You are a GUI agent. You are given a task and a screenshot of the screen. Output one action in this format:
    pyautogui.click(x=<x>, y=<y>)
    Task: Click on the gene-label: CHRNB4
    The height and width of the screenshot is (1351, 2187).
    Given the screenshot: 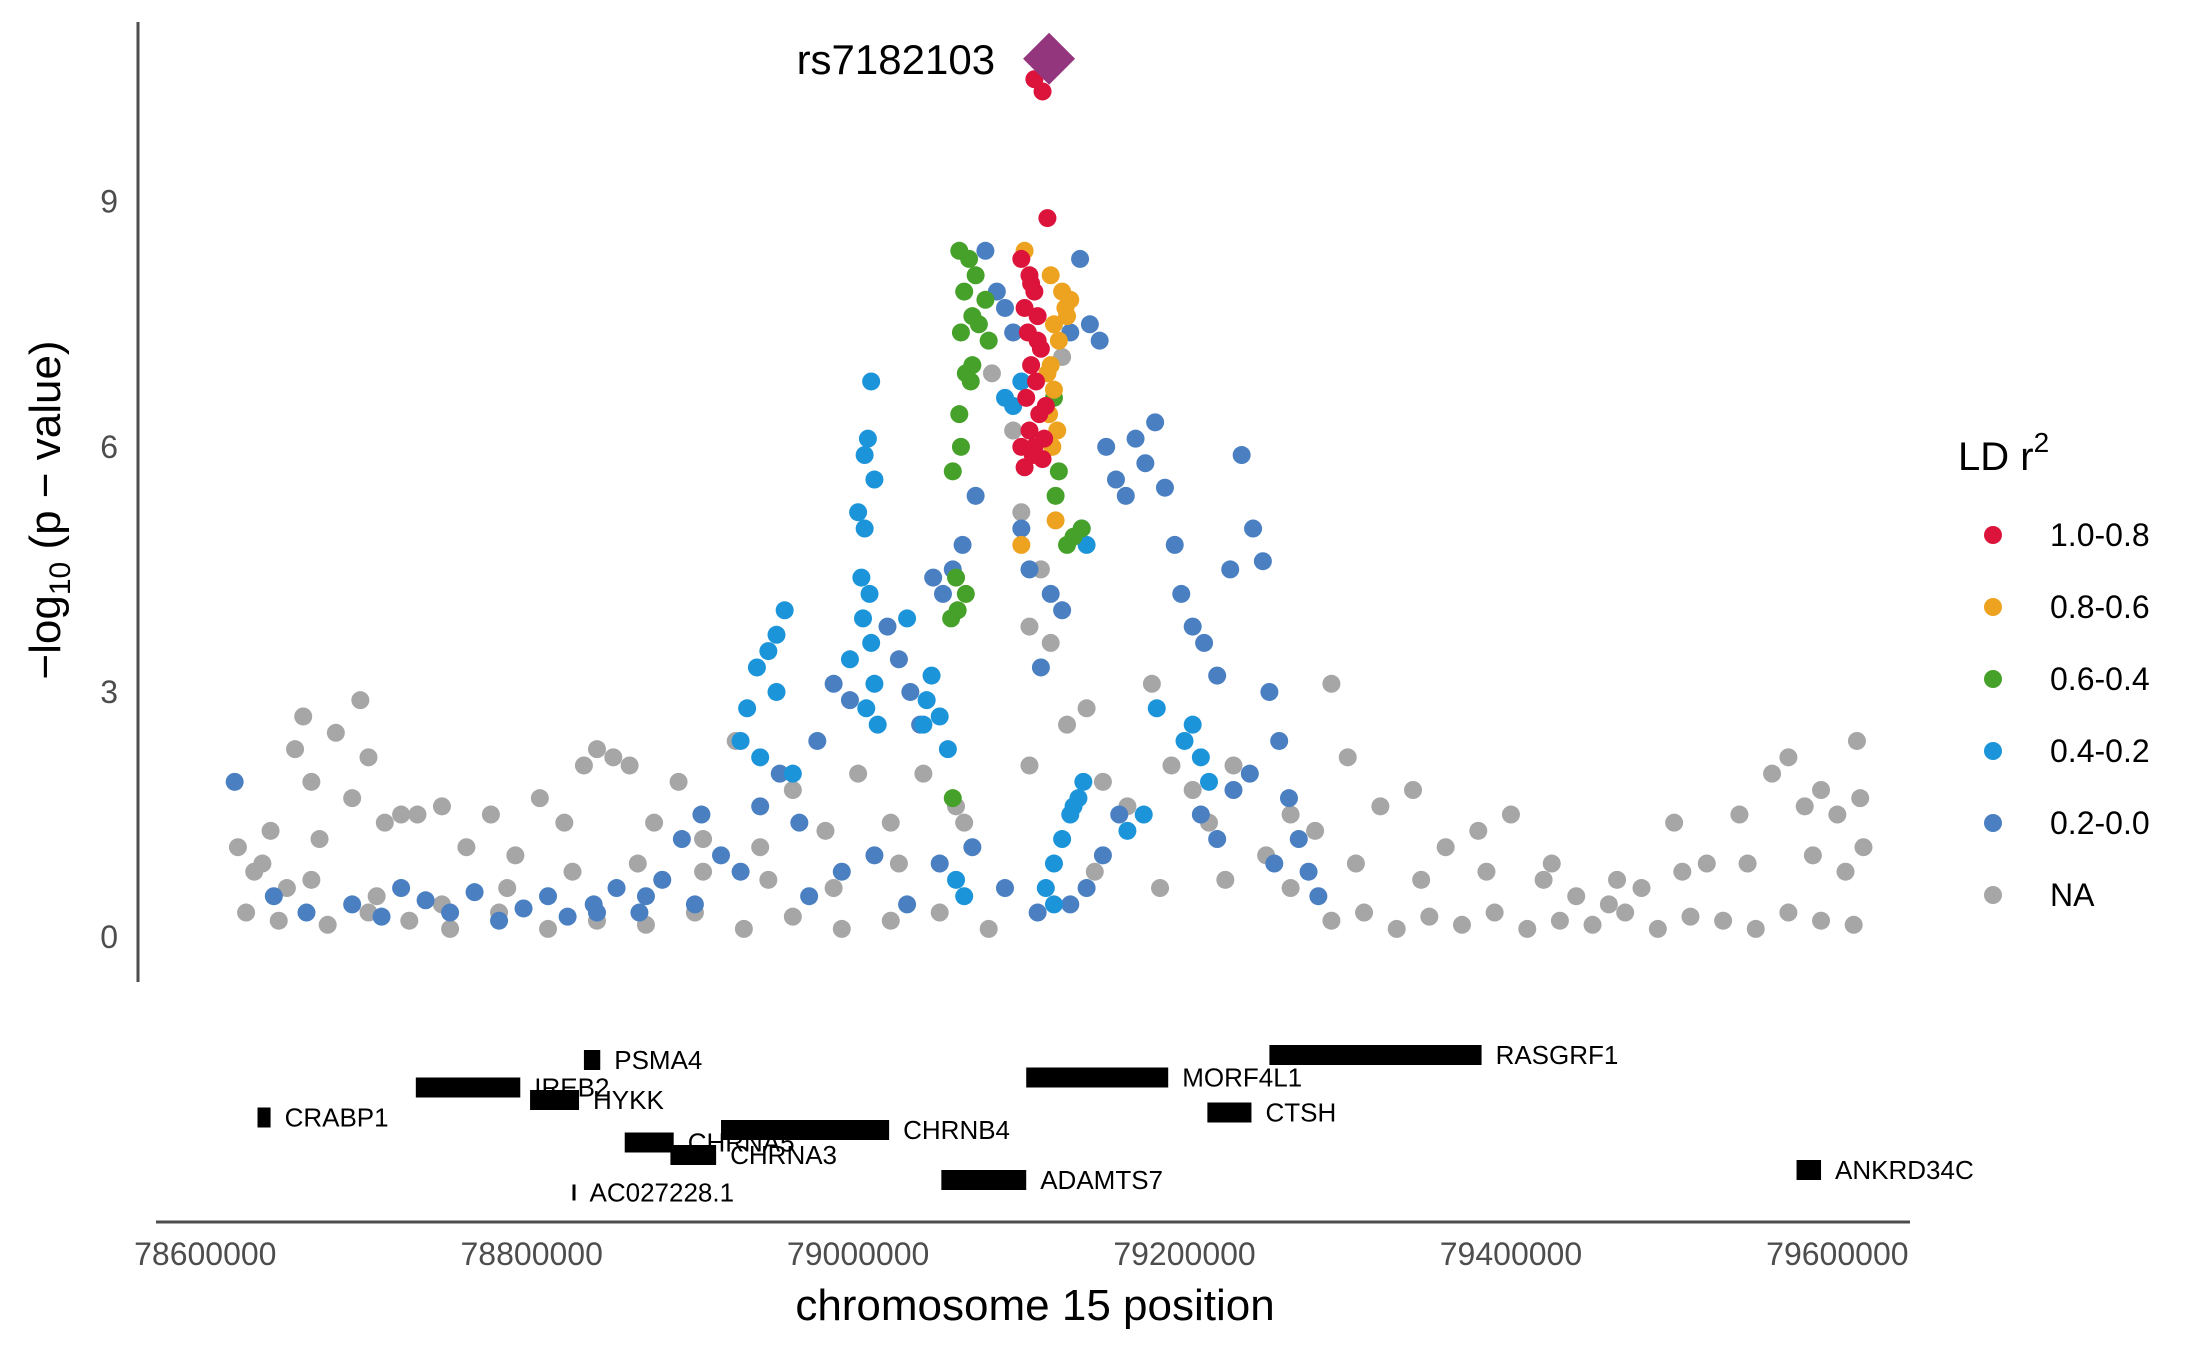 What is the action you would take?
    pyautogui.click(x=956, y=1130)
    